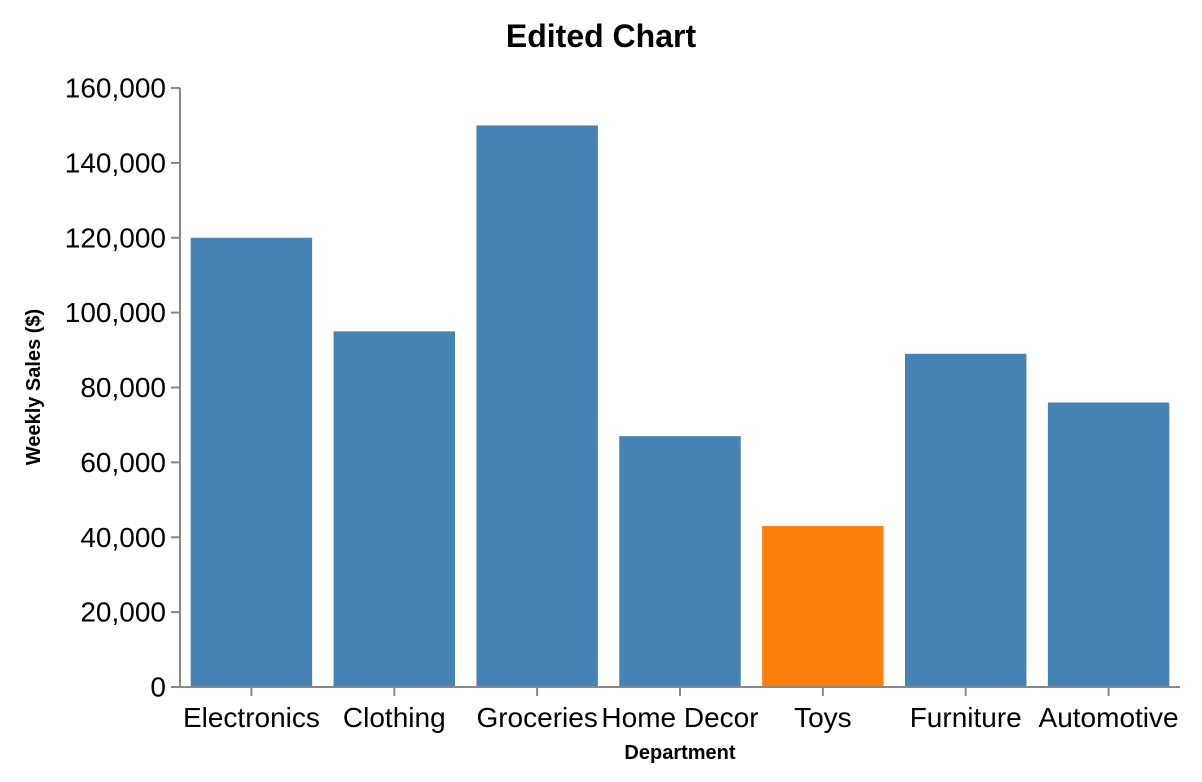 This screenshot has width=1202, height=782. What do you see at coordinates (536, 717) in the screenshot?
I see `x-tick-label: Groceries` at bounding box center [536, 717].